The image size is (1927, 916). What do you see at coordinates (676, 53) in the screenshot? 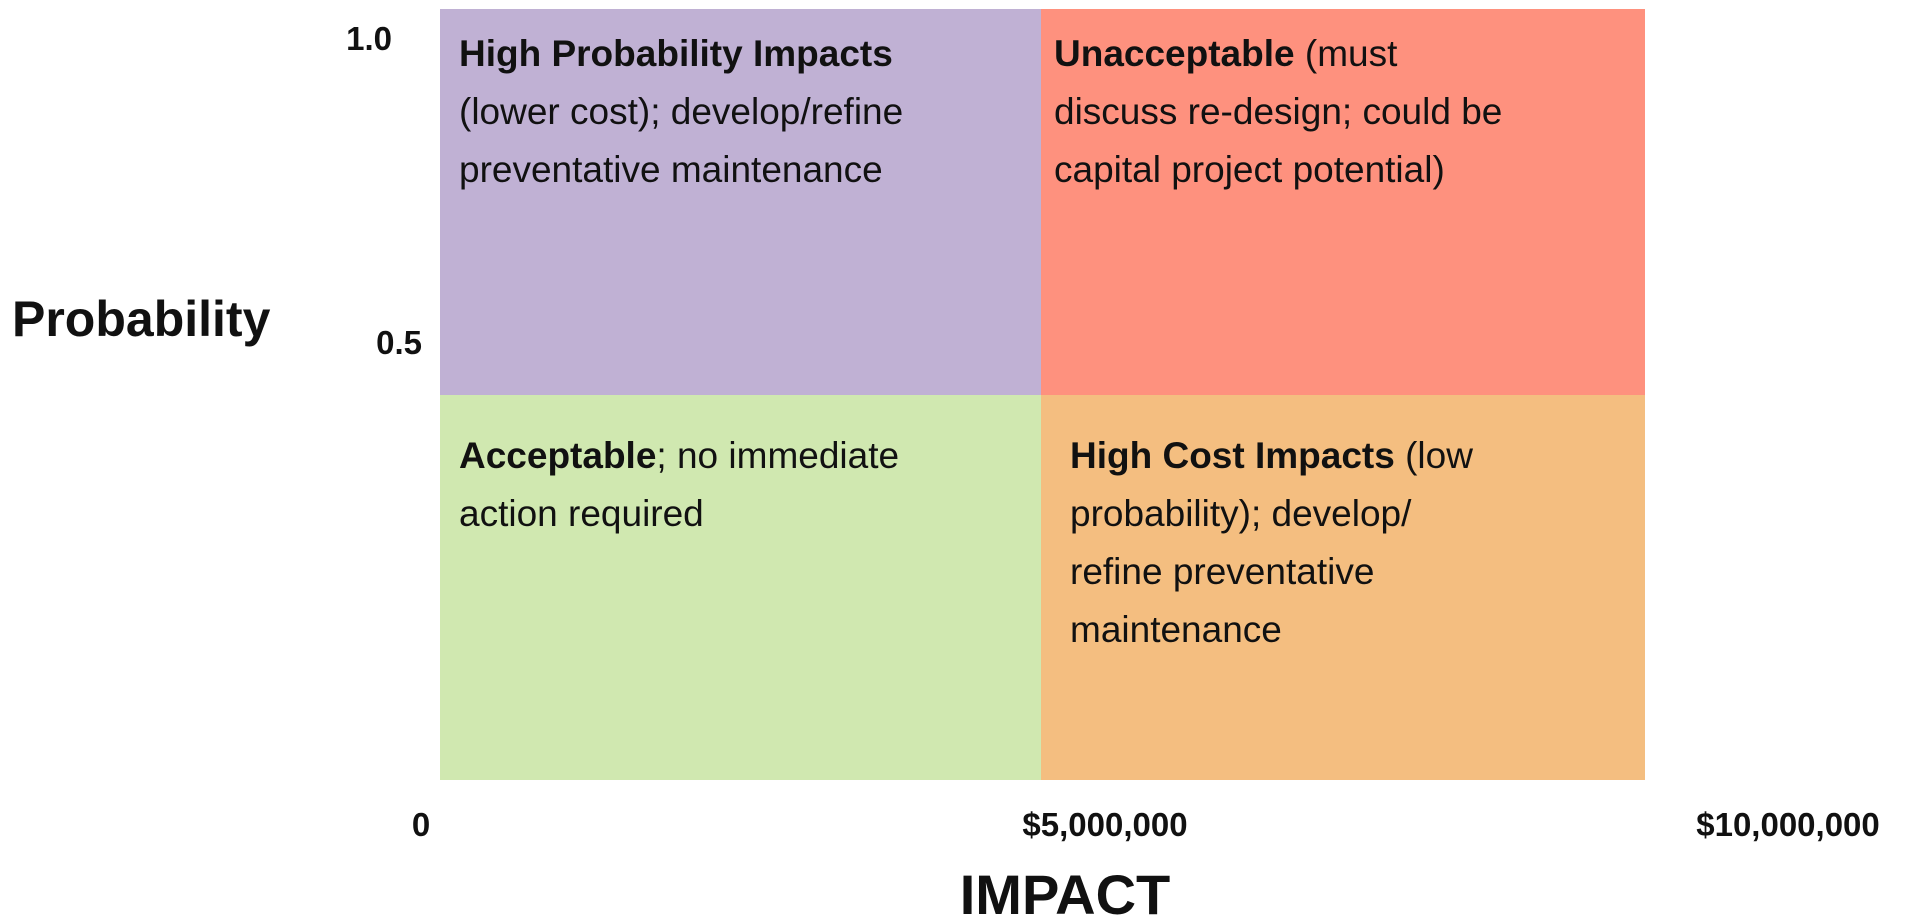
I see `text-run: High Probability Impacts` at bounding box center [676, 53].